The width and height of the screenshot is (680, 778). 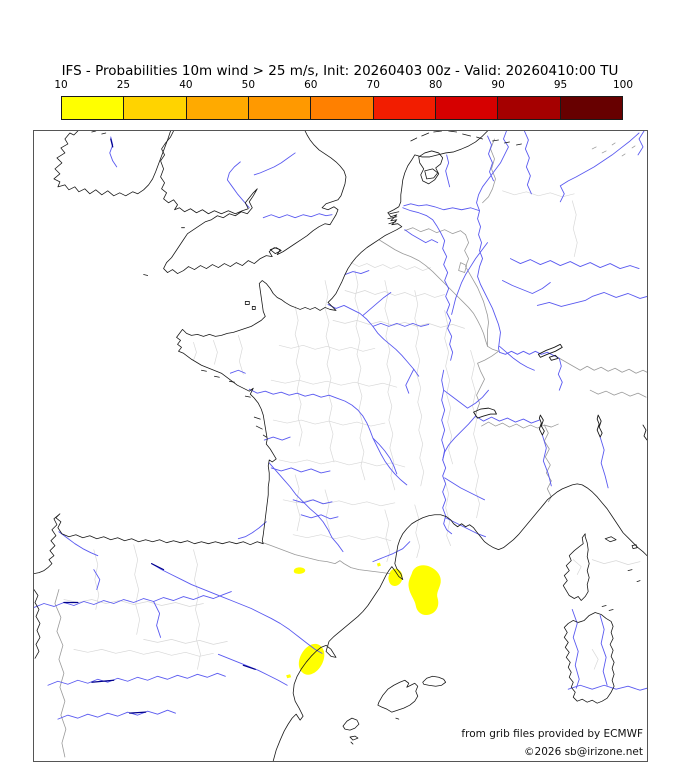 I want to click on credit-ecmwf-text: from grib files provided by ECMWF, so click(x=552, y=734).